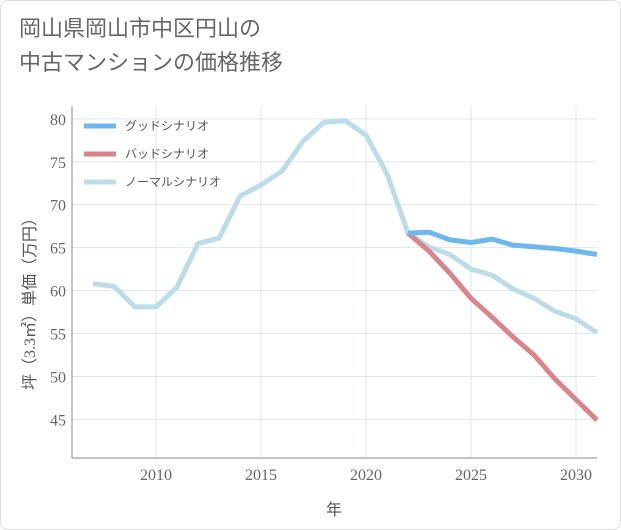 Image resolution: width=621 pixels, height=530 pixels. What do you see at coordinates (58, 335) in the screenshot?
I see `y-tick-label: 55` at bounding box center [58, 335].